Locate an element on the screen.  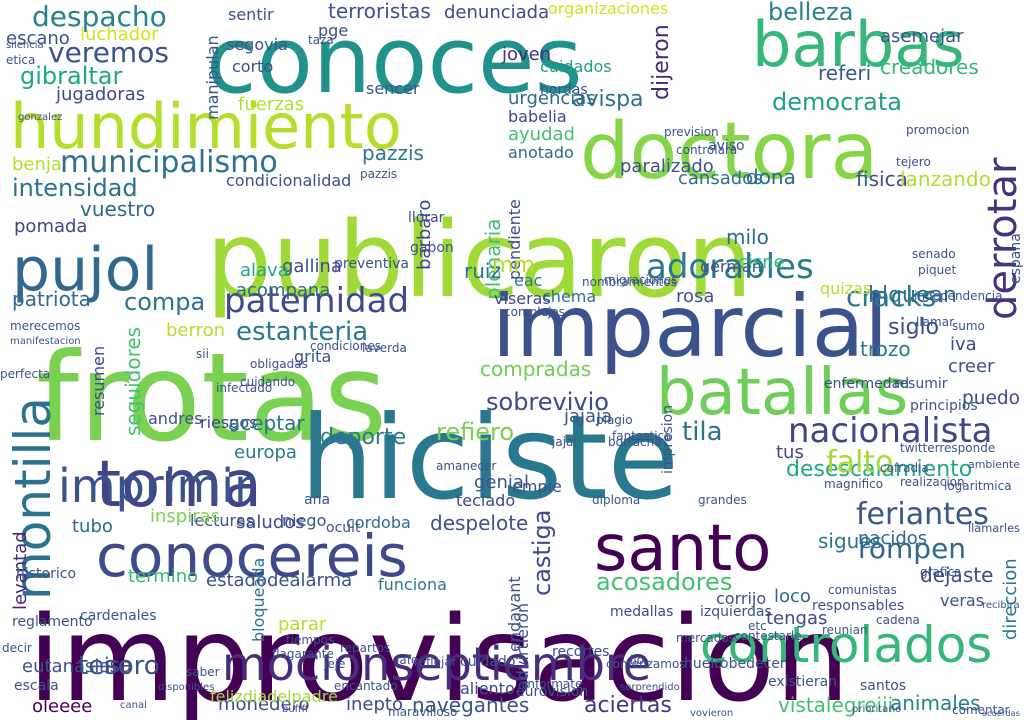
word-referi: referi is located at coordinates (844, 73).